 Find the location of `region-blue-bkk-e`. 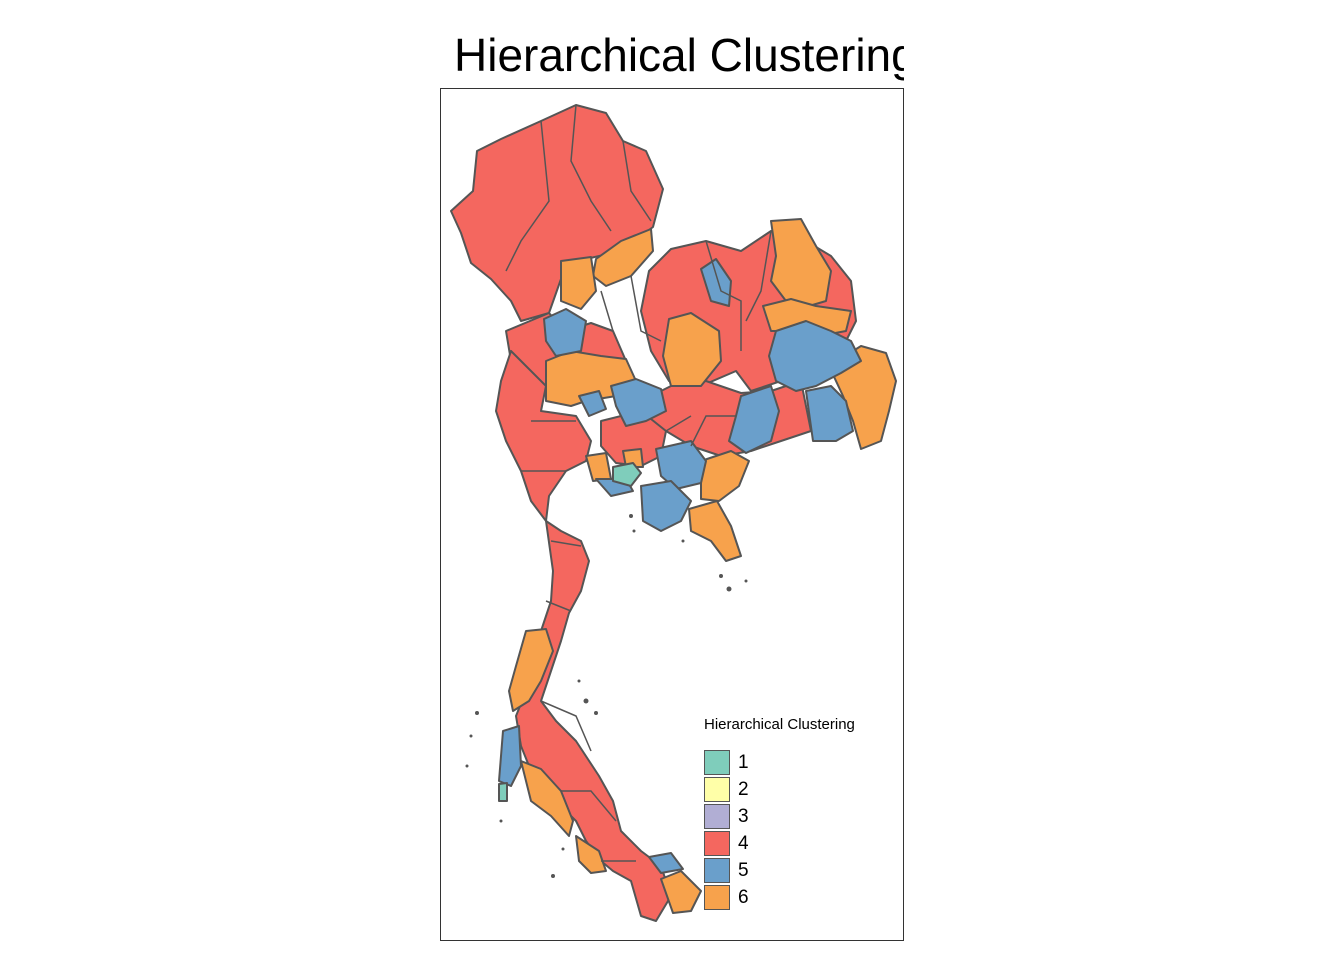

region-blue-bkk-e is located at coordinates (666, 506).